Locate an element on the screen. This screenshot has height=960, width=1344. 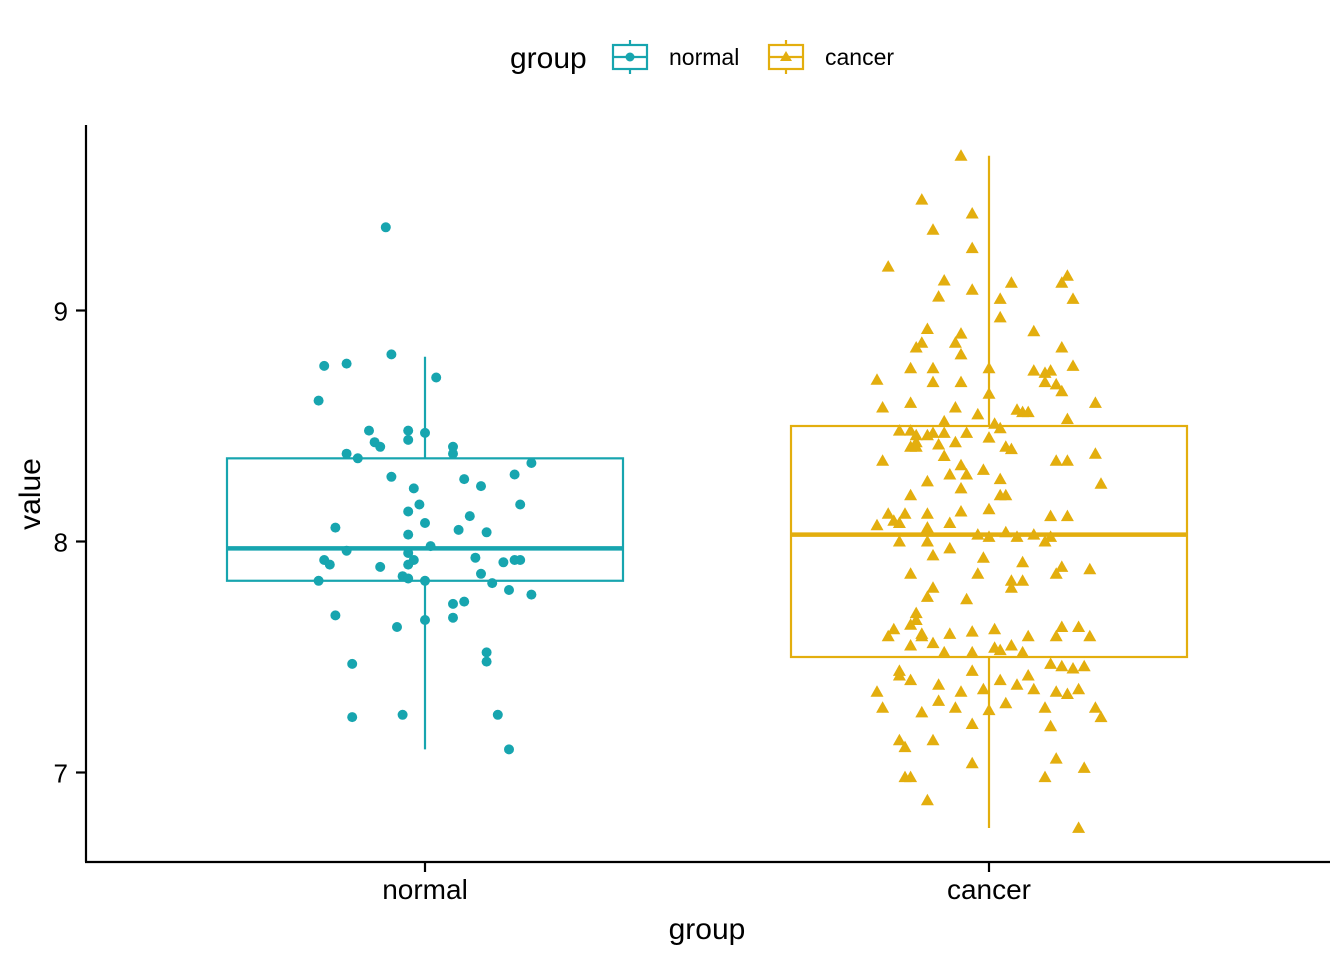
box-normal is located at coordinates (425, 553).